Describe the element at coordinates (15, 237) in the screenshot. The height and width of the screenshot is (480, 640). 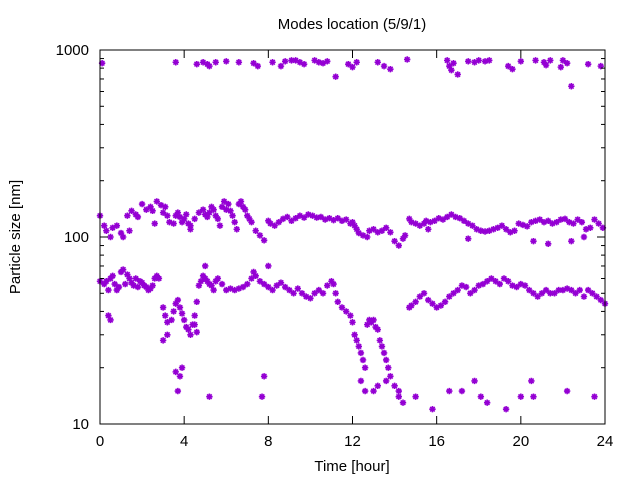
I see `y-axis-label: Particle size [nm]` at that location.